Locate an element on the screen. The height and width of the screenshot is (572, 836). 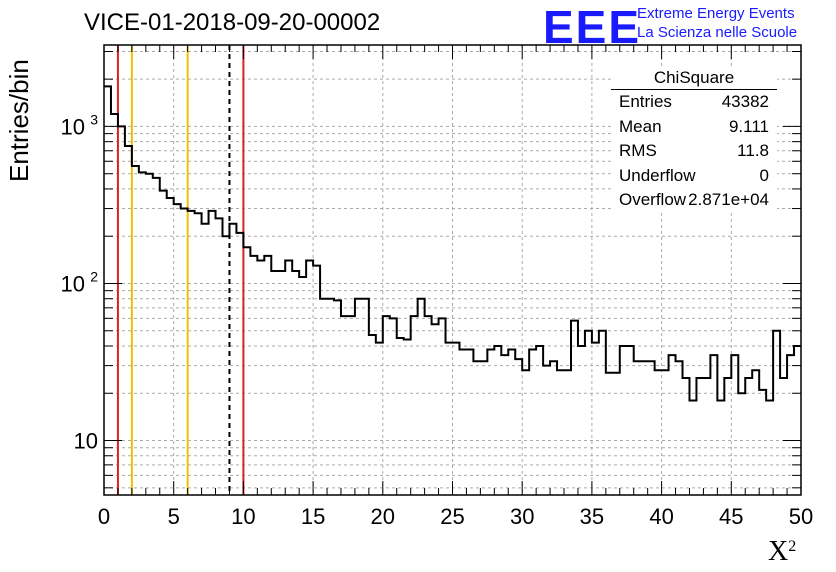
x-tick-label: 5 is located at coordinates (174, 516).